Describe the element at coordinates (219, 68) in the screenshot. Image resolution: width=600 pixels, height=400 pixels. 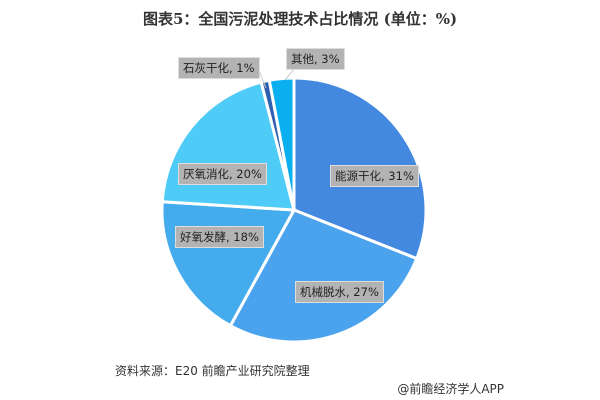
I see `data-label: 石灰干化, 1%` at that location.